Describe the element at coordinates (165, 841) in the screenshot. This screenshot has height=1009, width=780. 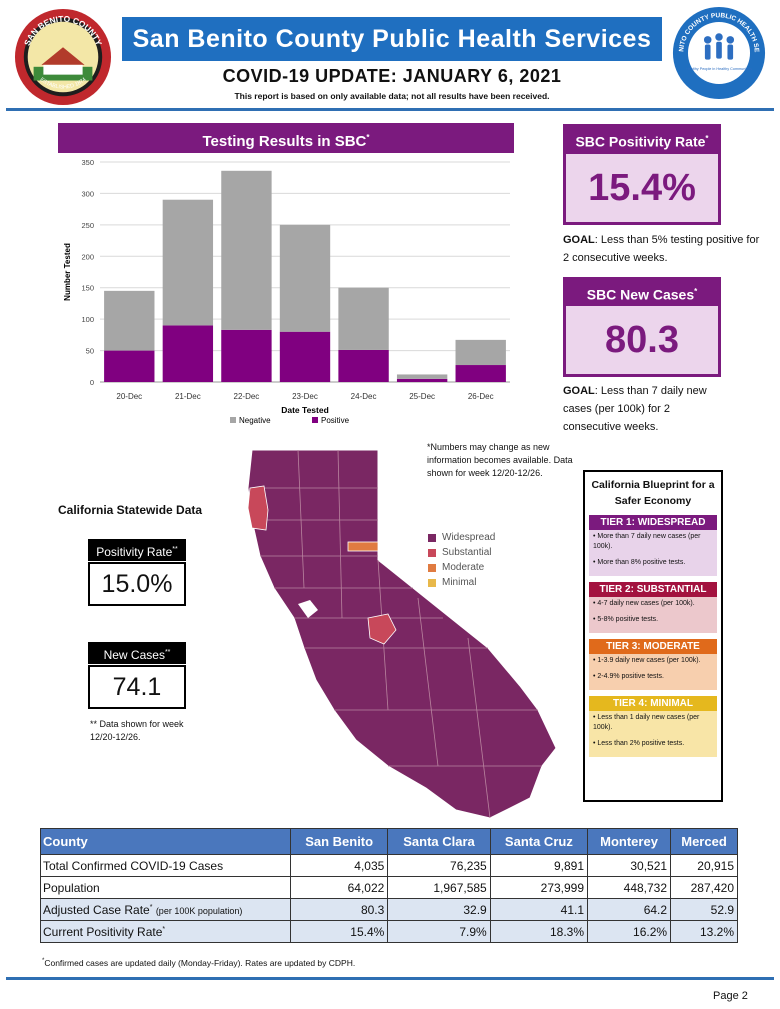
I see `column-header: County` at that location.